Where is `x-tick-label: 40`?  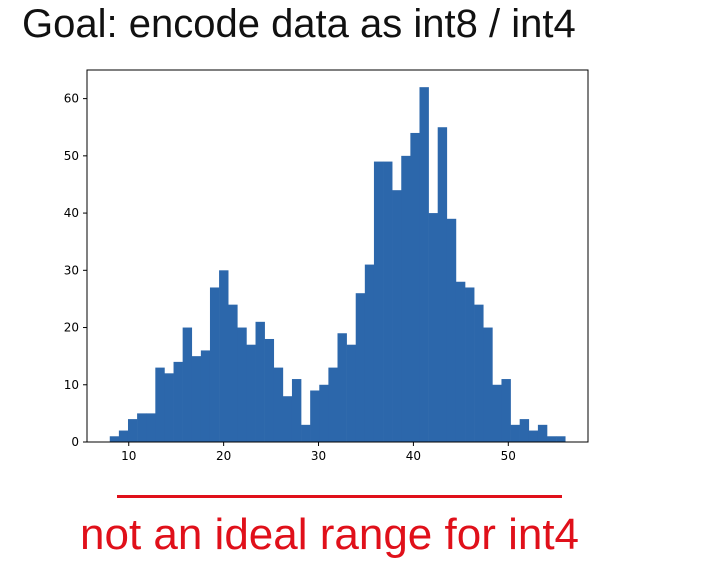 x-tick-label: 40 is located at coordinates (413, 456).